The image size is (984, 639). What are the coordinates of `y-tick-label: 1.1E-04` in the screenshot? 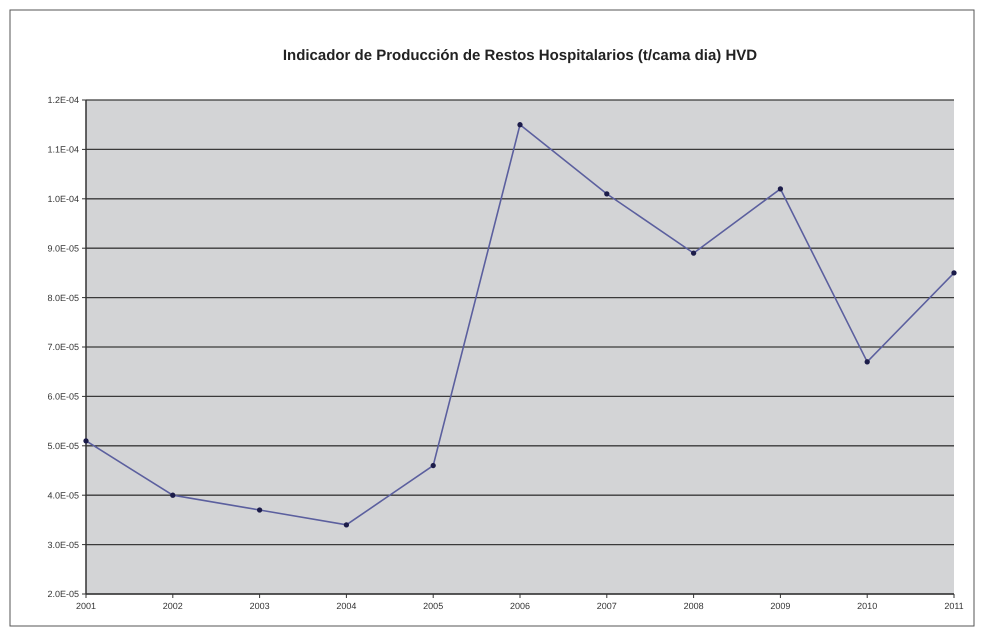 It's located at (63, 149).